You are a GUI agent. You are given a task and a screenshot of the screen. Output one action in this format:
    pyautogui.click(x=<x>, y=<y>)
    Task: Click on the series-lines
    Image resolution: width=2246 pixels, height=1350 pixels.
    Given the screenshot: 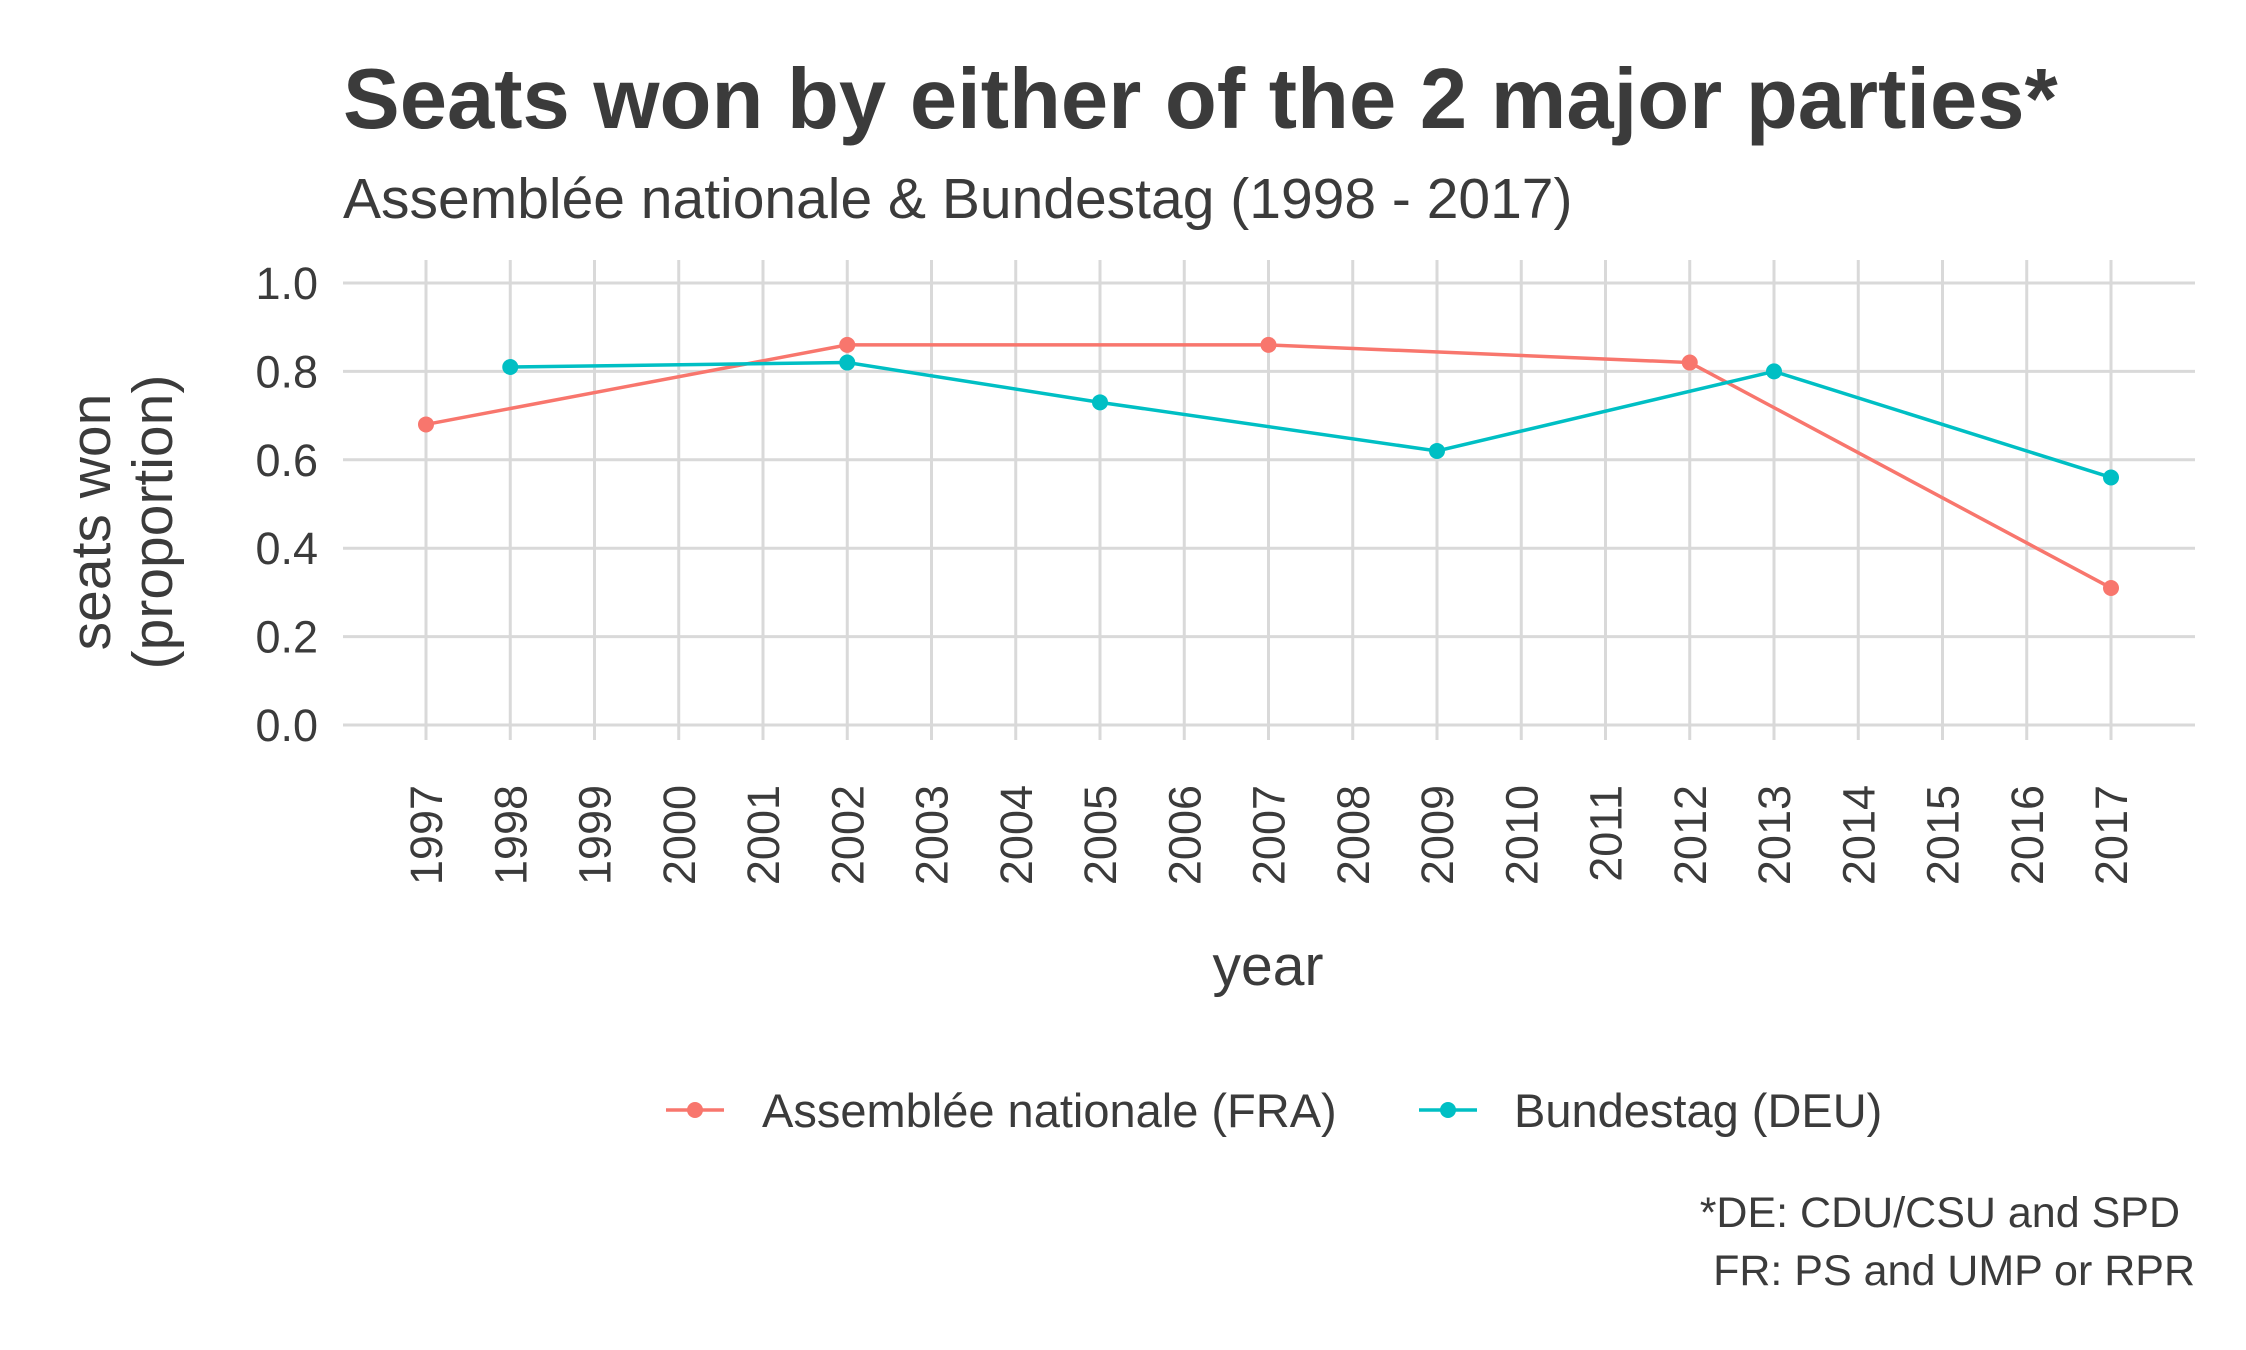 What is the action you would take?
    pyautogui.click(x=1268, y=466)
    